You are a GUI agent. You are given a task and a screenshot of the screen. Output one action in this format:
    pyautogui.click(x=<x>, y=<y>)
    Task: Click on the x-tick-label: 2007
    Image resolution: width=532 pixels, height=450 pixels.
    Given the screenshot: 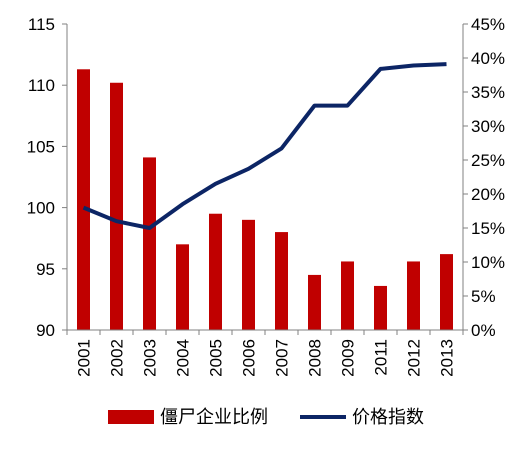 What is the action you would take?
    pyautogui.click(x=282, y=358)
    